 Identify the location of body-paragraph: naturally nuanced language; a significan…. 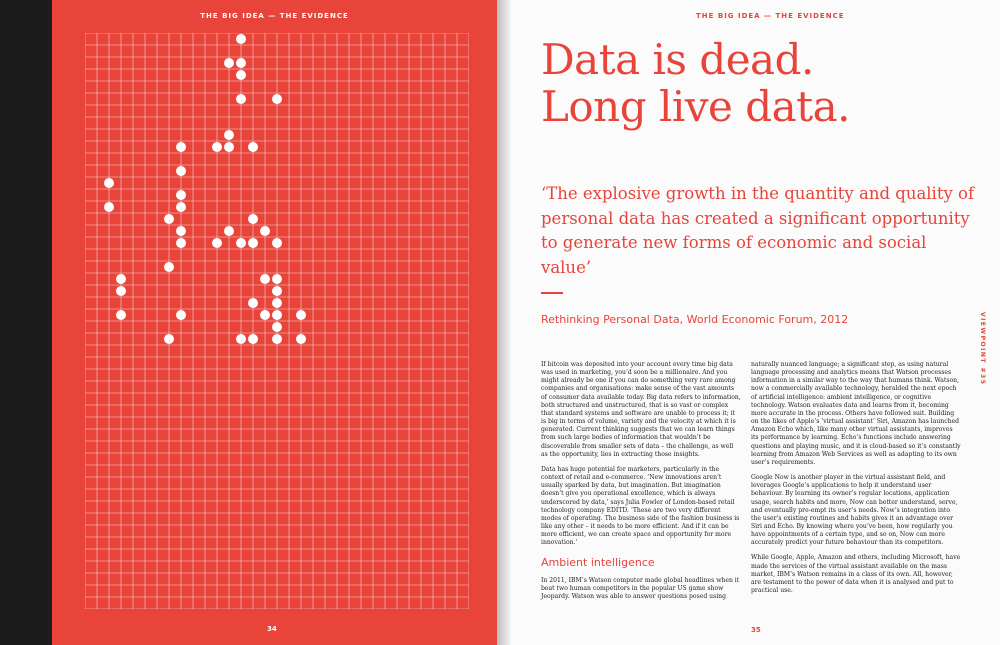
(856, 413).